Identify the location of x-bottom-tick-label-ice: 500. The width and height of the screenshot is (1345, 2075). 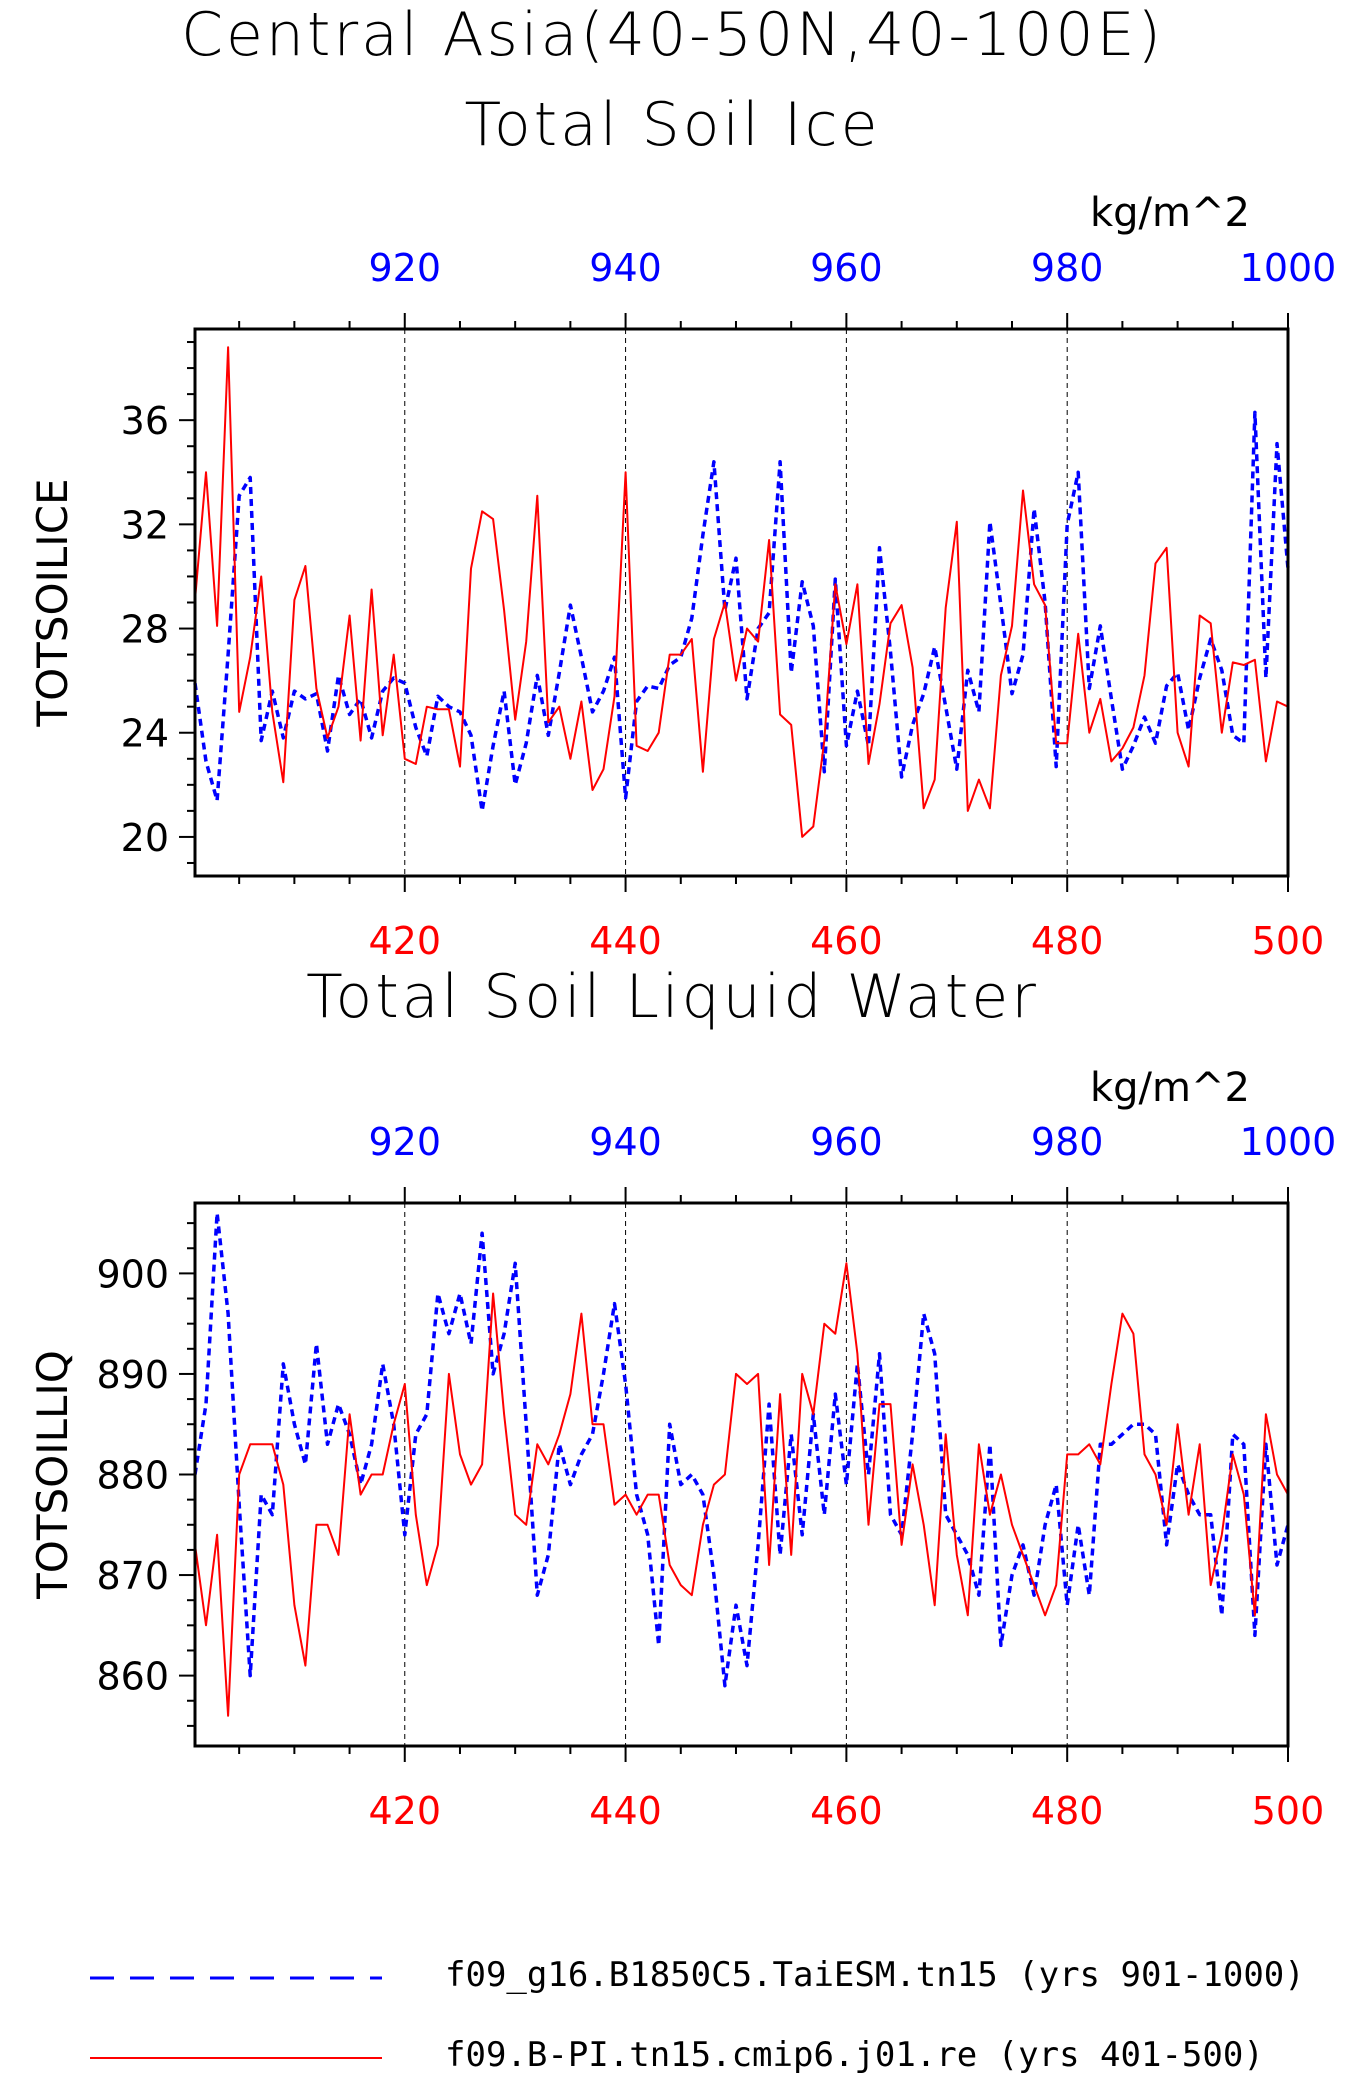
(1288, 941).